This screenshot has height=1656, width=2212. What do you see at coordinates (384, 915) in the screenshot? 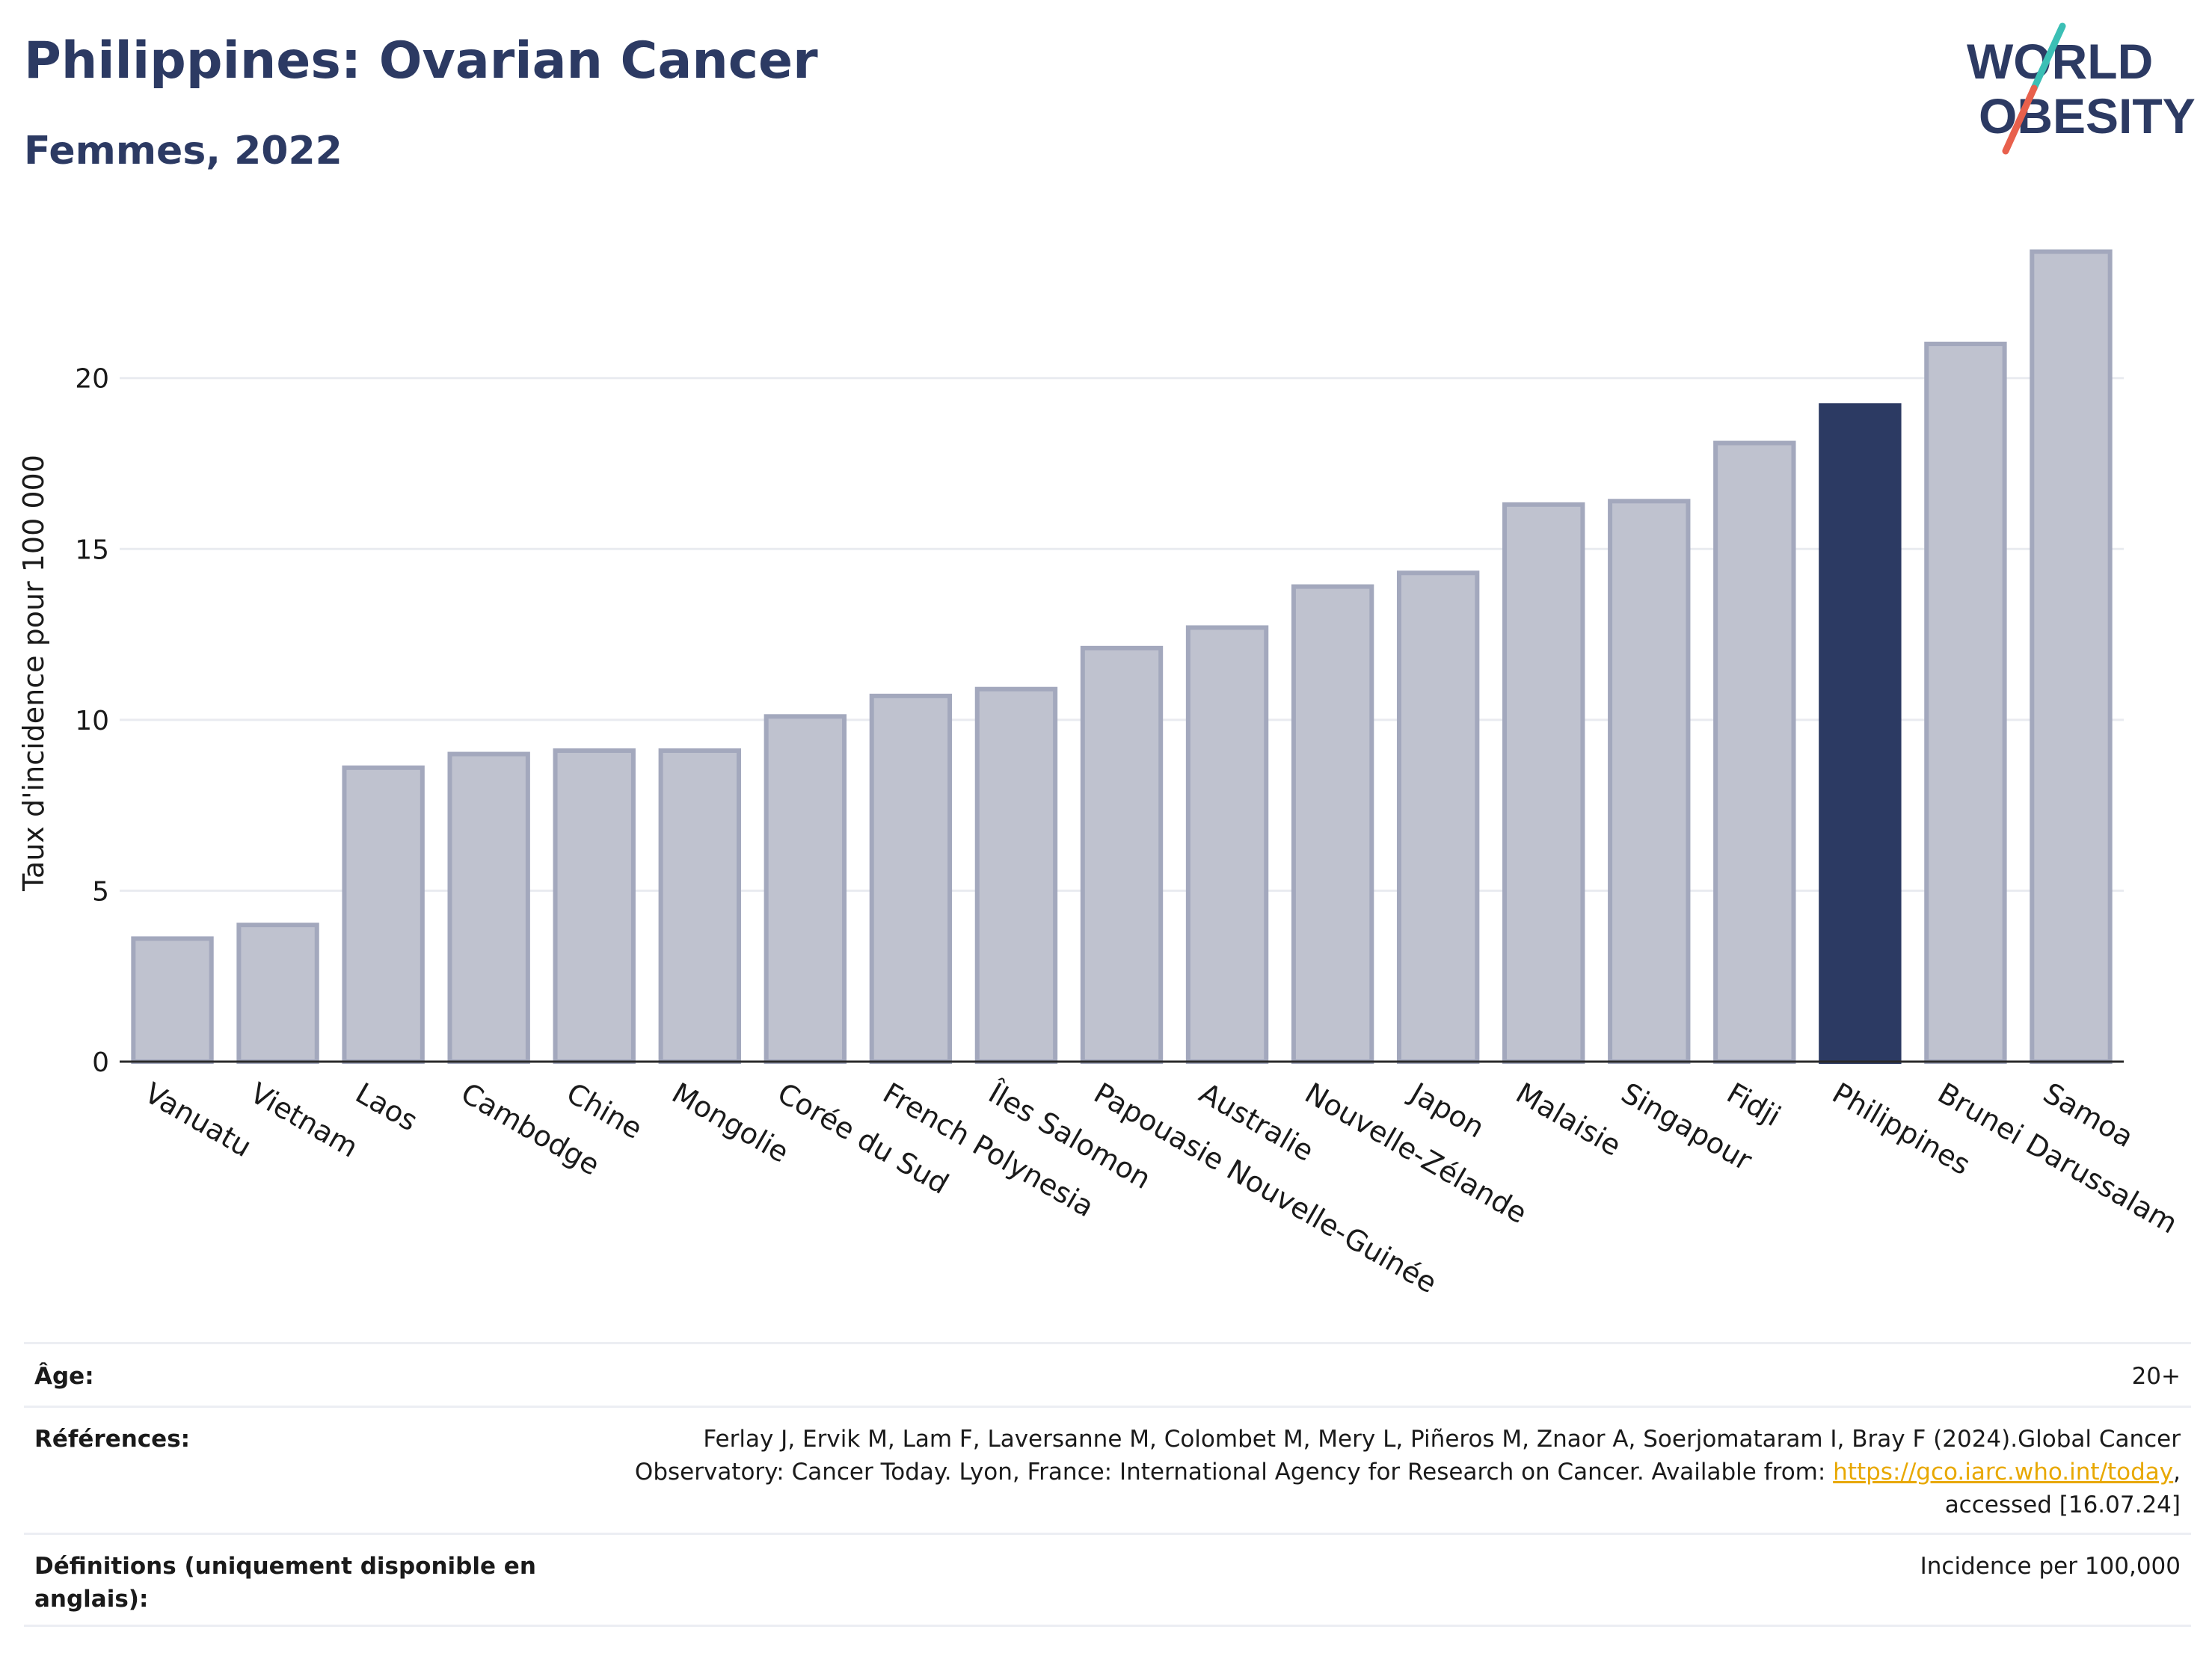
I see `bar-laos` at bounding box center [384, 915].